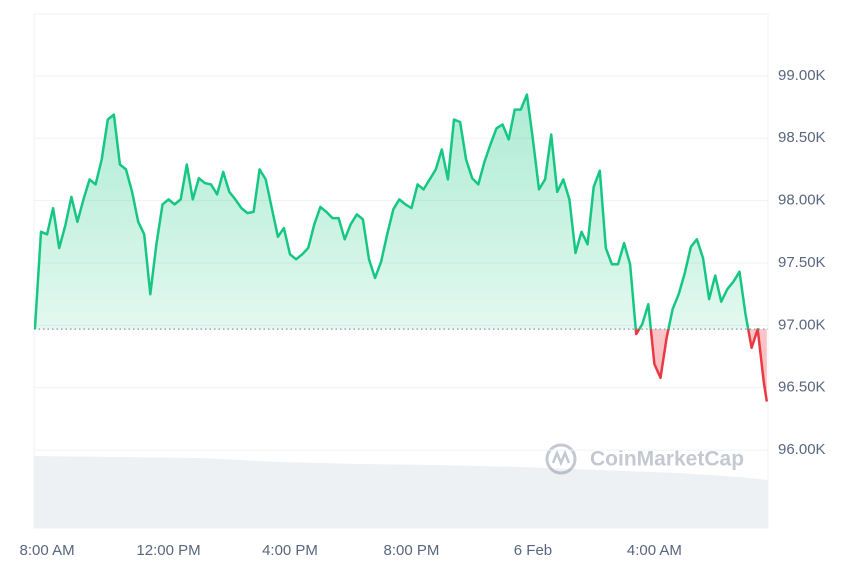  I want to click on watermark-text: CoinMarketCap, so click(667, 459).